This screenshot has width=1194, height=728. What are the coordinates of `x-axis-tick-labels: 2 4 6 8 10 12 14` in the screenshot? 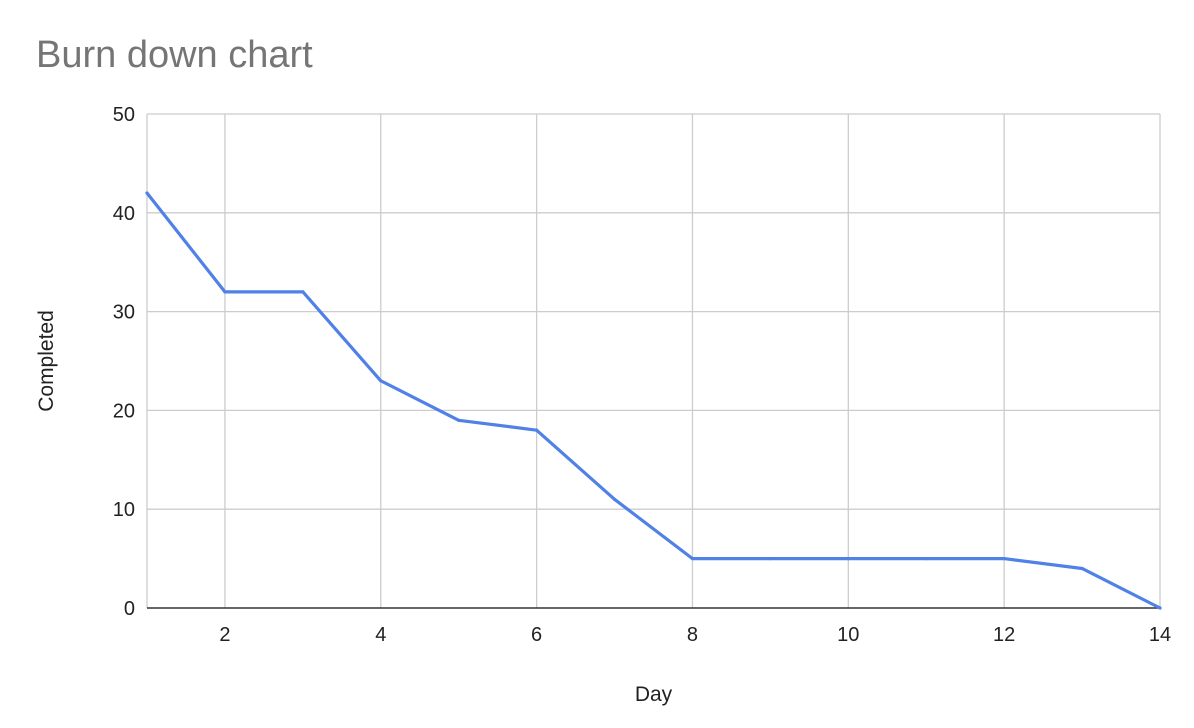 It's located at (695, 635).